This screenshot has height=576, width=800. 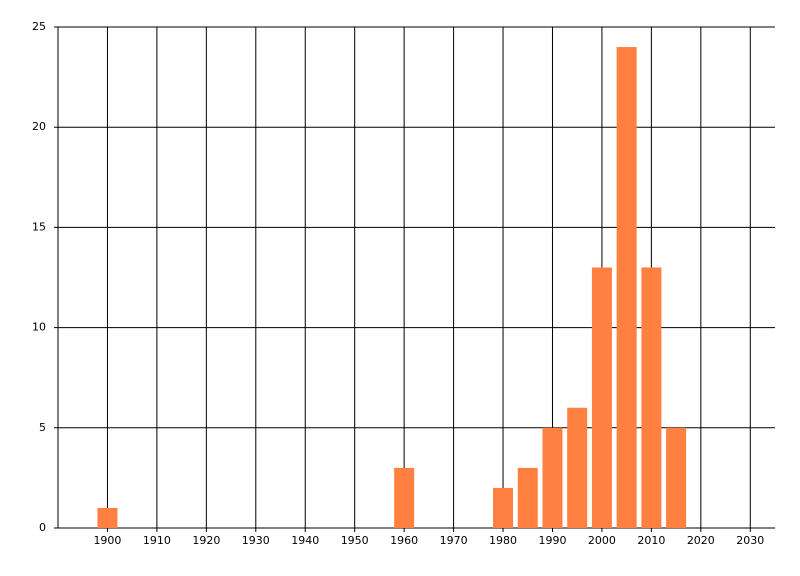 What do you see at coordinates (701, 540) in the screenshot?
I see `x-tick-label: 2020` at bounding box center [701, 540].